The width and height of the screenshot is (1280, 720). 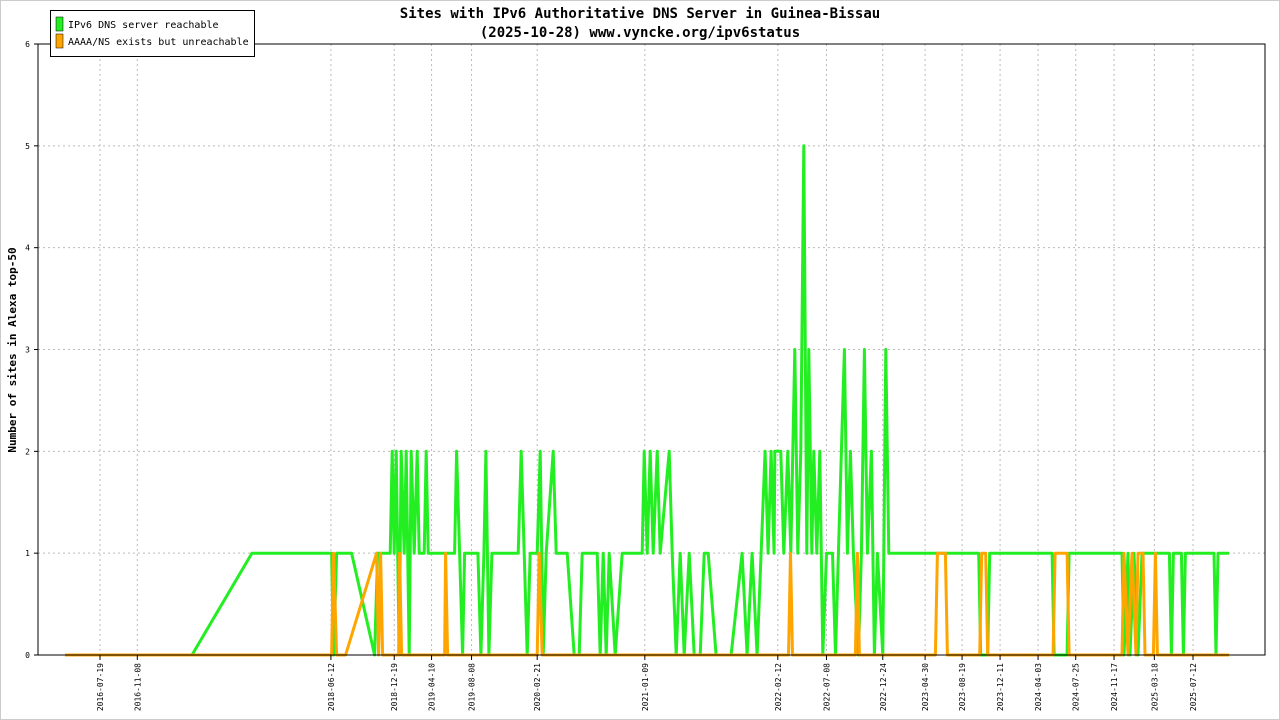 What do you see at coordinates (640, 33) in the screenshot?
I see `chart-subtitle: (2025-10-28) www.vyncke.org/ipv6status` at bounding box center [640, 33].